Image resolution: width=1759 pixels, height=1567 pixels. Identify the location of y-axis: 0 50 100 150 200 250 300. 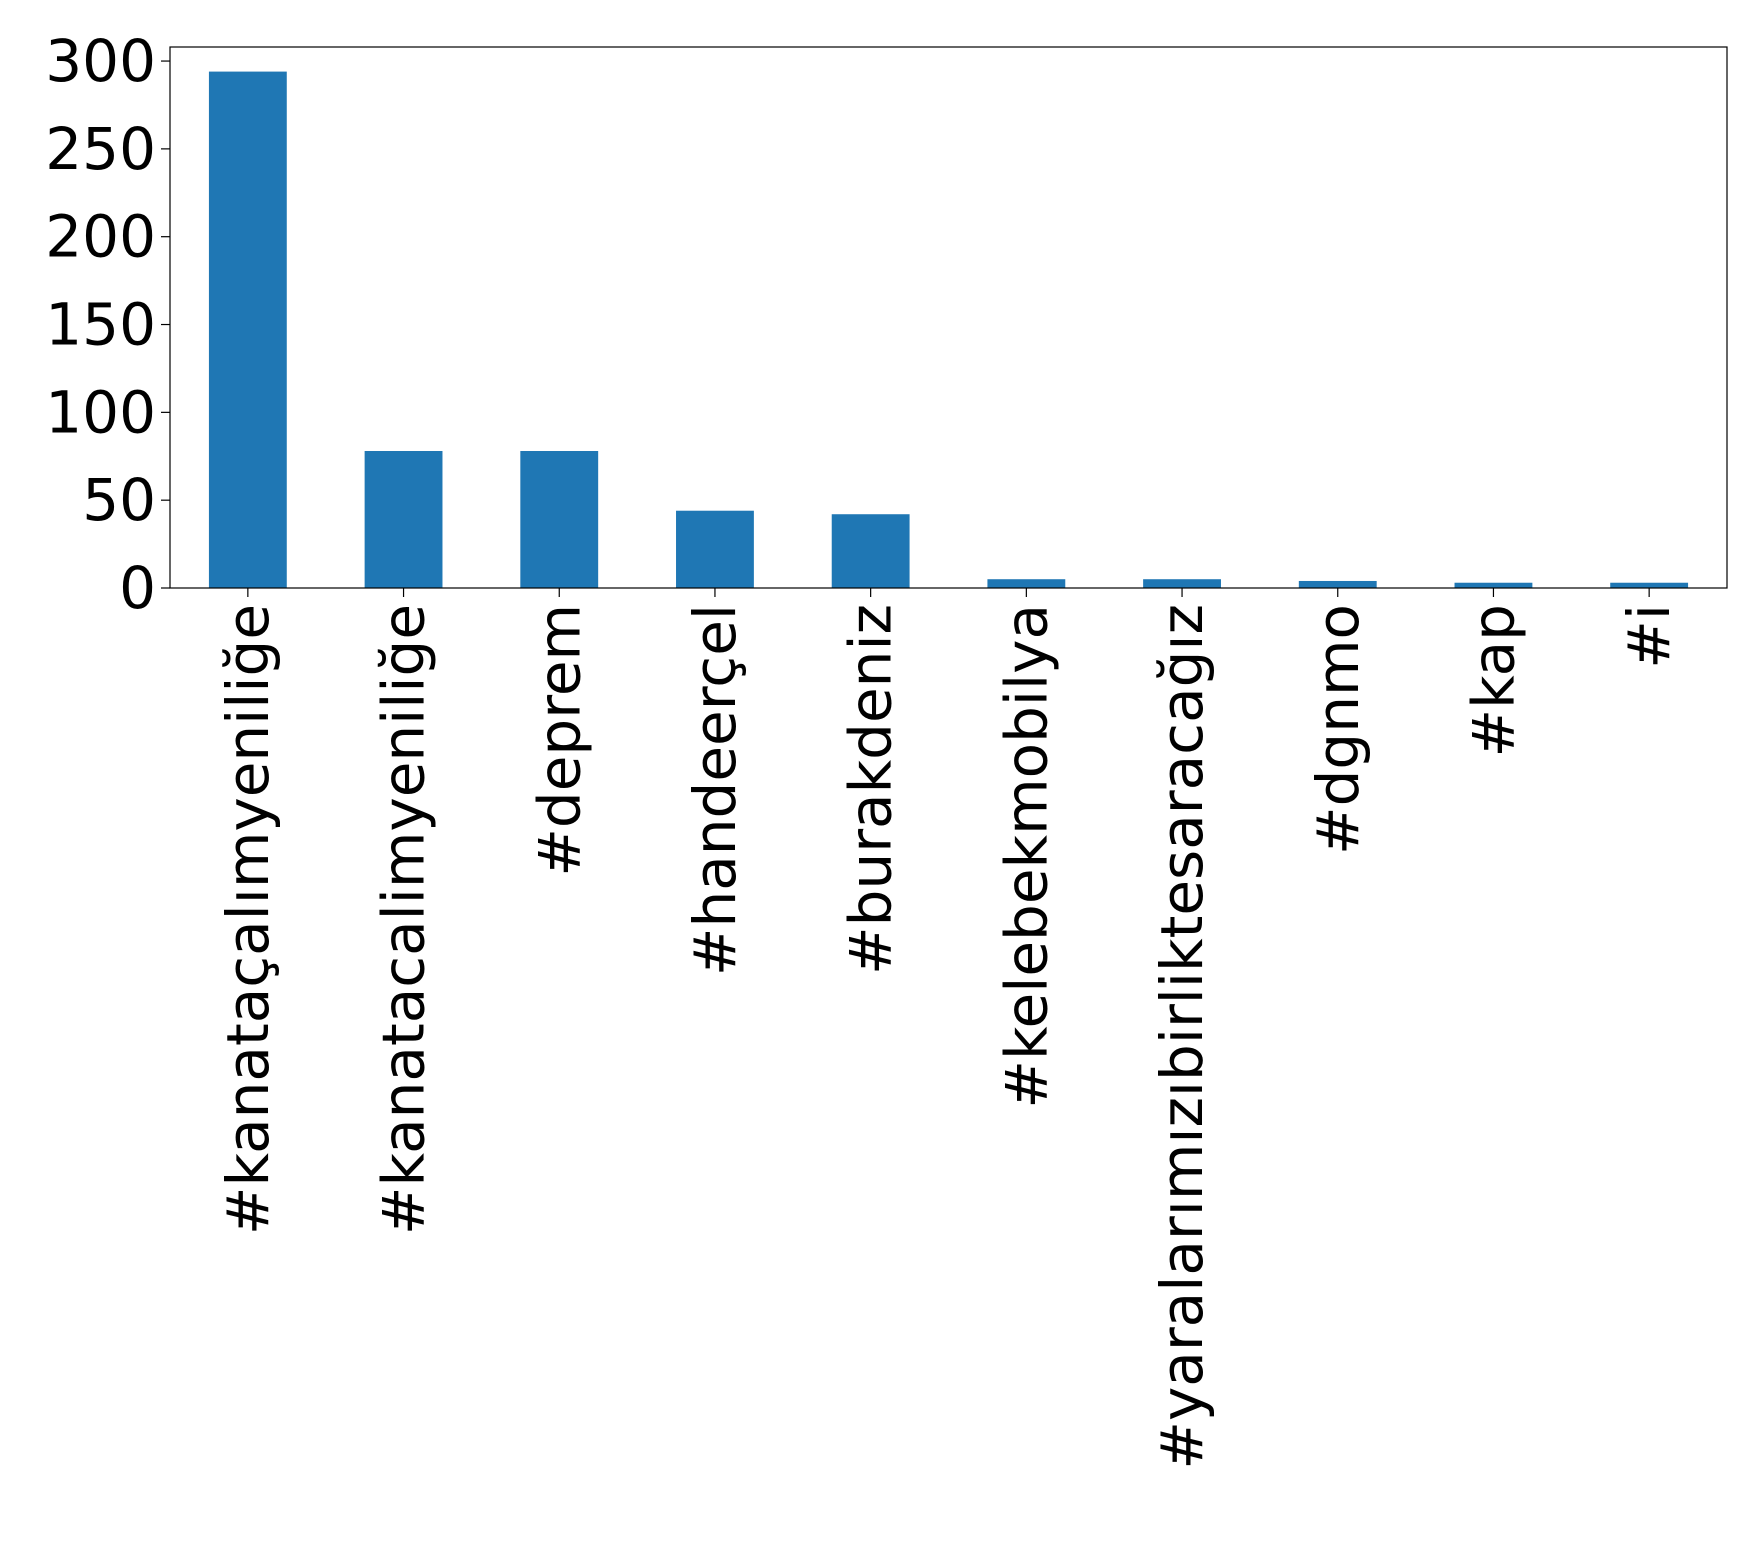
(107, 324).